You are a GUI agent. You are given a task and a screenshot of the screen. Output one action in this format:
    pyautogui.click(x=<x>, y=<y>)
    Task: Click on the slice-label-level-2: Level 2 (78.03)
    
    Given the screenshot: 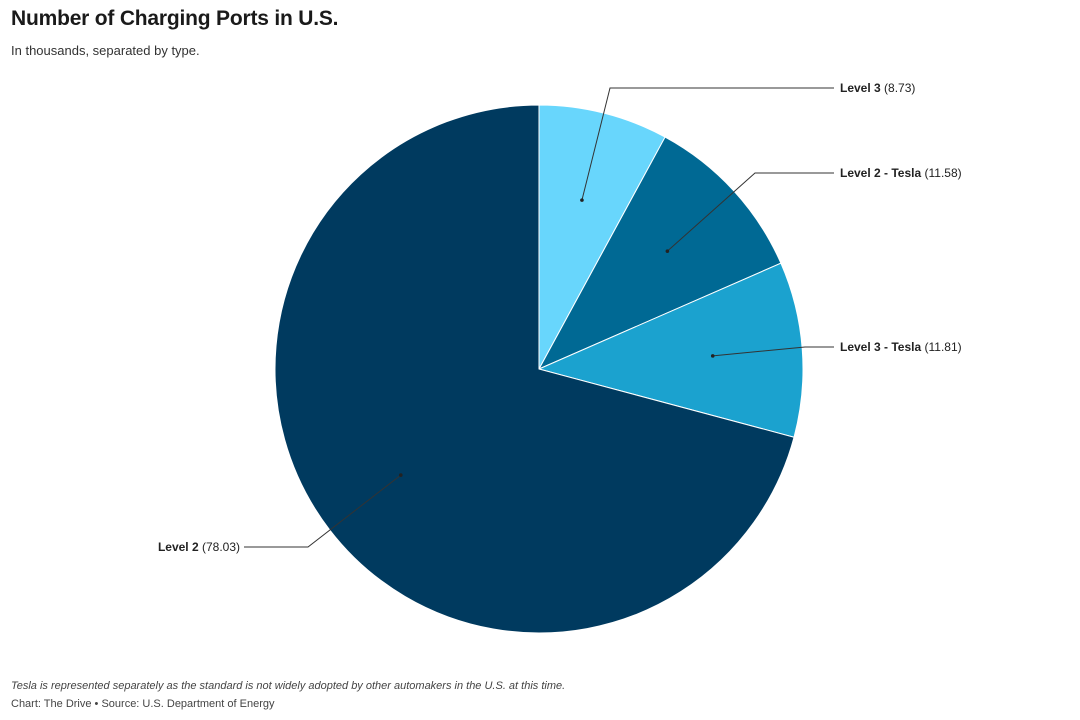 What is the action you would take?
    pyautogui.click(x=199, y=547)
    